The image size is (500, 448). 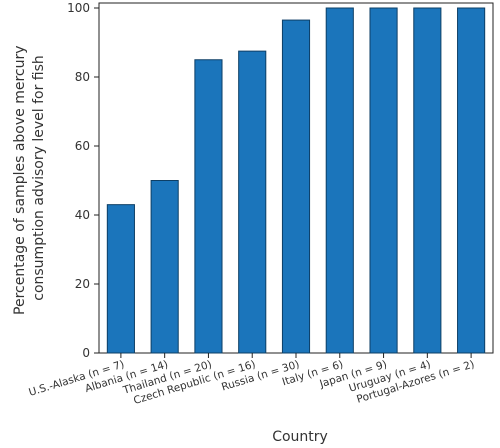 What do you see at coordinates (82, 146) in the screenshot?
I see `y-tick-label-3: 60` at bounding box center [82, 146].